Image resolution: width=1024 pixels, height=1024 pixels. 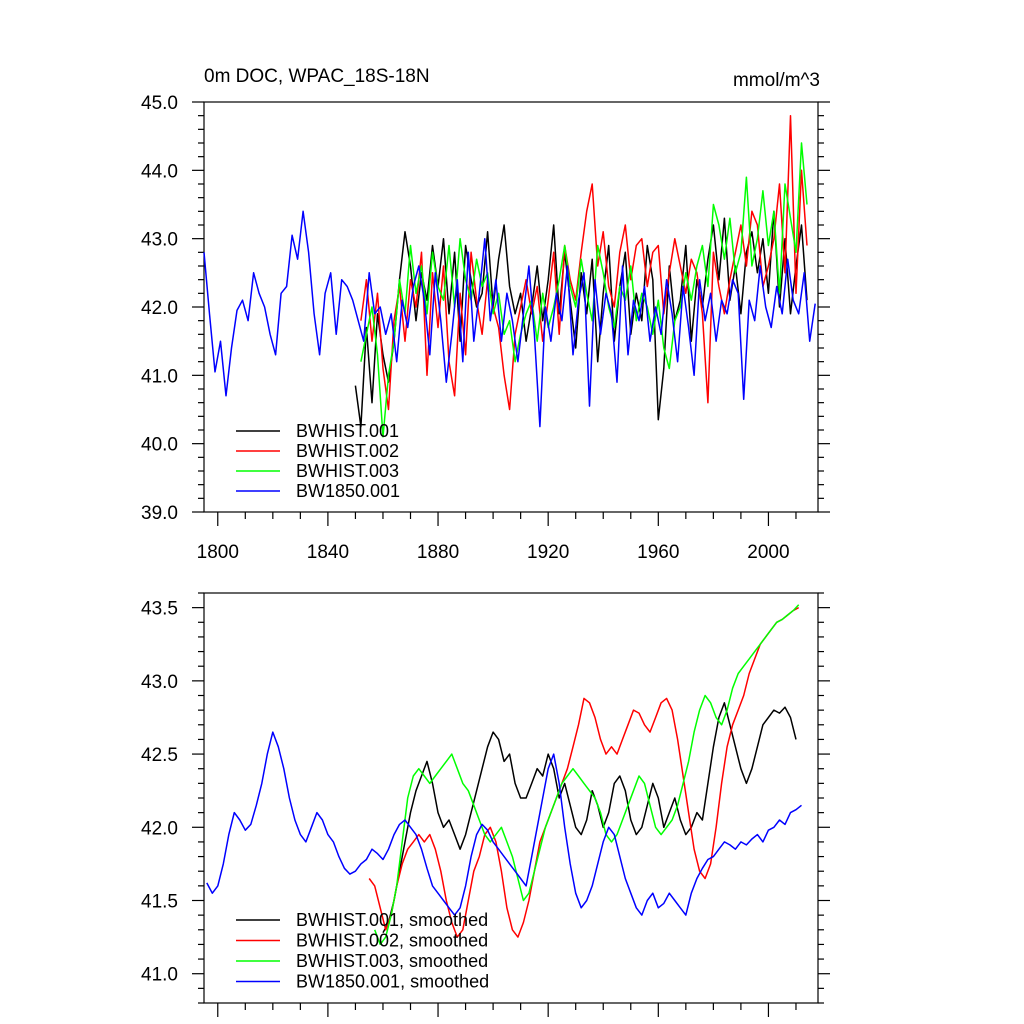 I want to click on legend-label-1: BWHIST.001, smoothed, so click(x=392, y=920).